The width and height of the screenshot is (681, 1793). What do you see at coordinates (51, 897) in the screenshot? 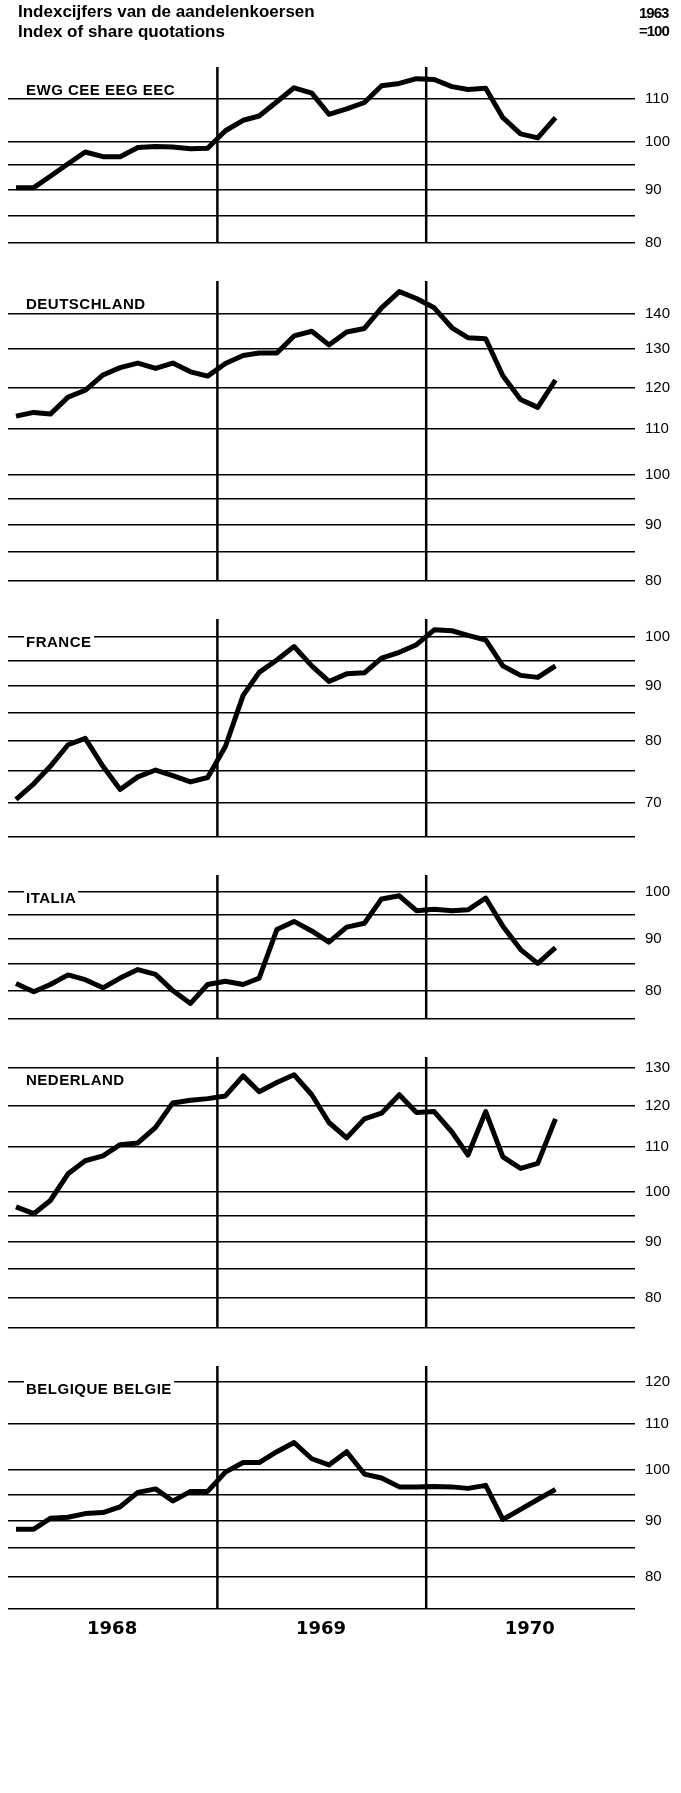
I see `text: ITALIA` at bounding box center [51, 897].